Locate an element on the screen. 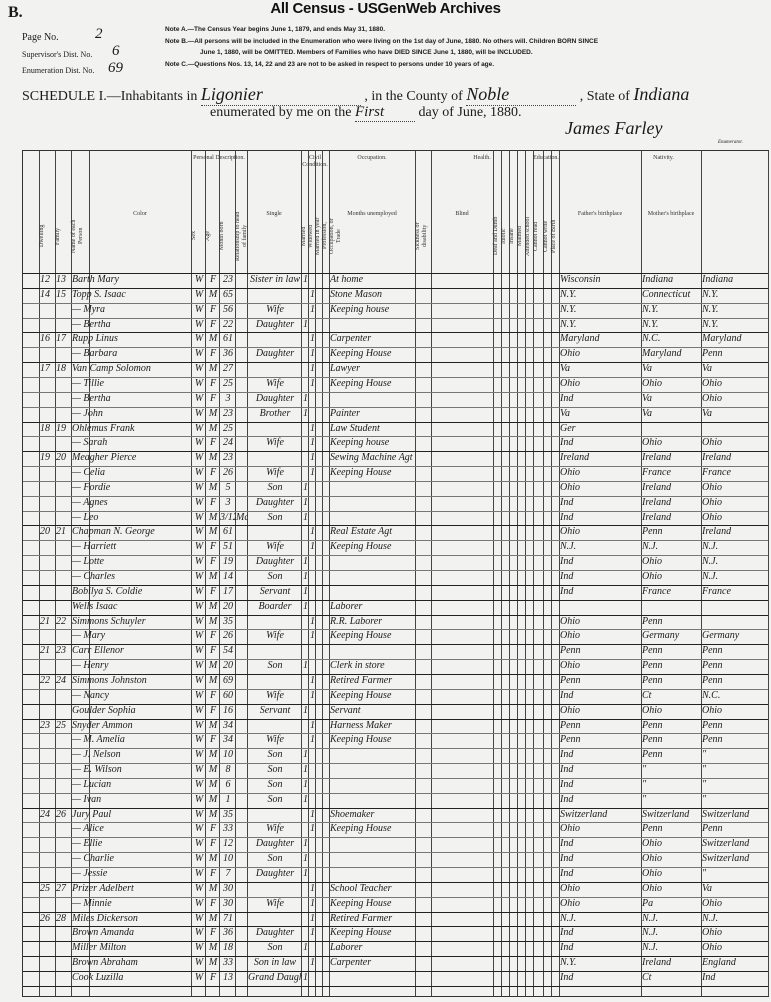 The image size is (771, 1002). father-birthplace: Penn is located at coordinates (652, 680).